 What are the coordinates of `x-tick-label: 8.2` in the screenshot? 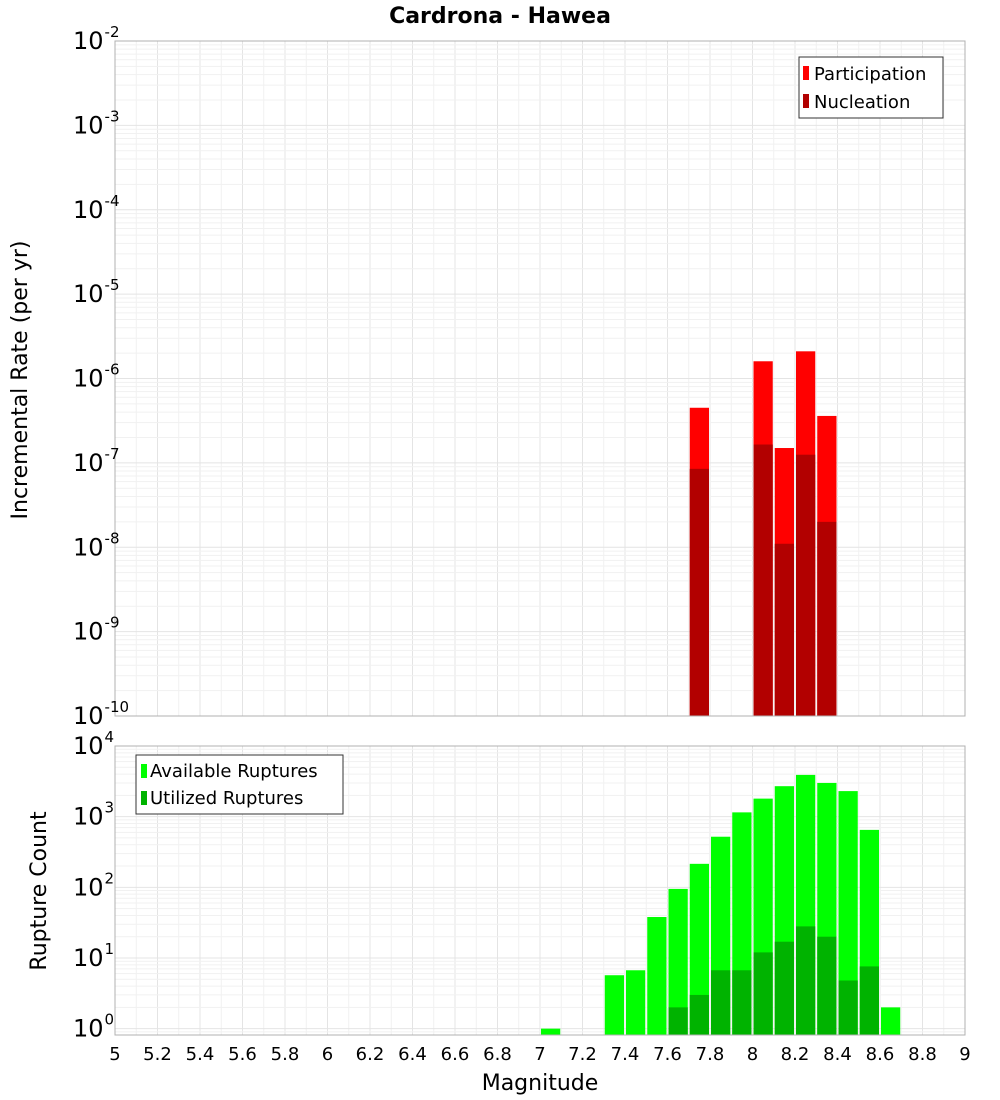 It's located at (795, 1054).